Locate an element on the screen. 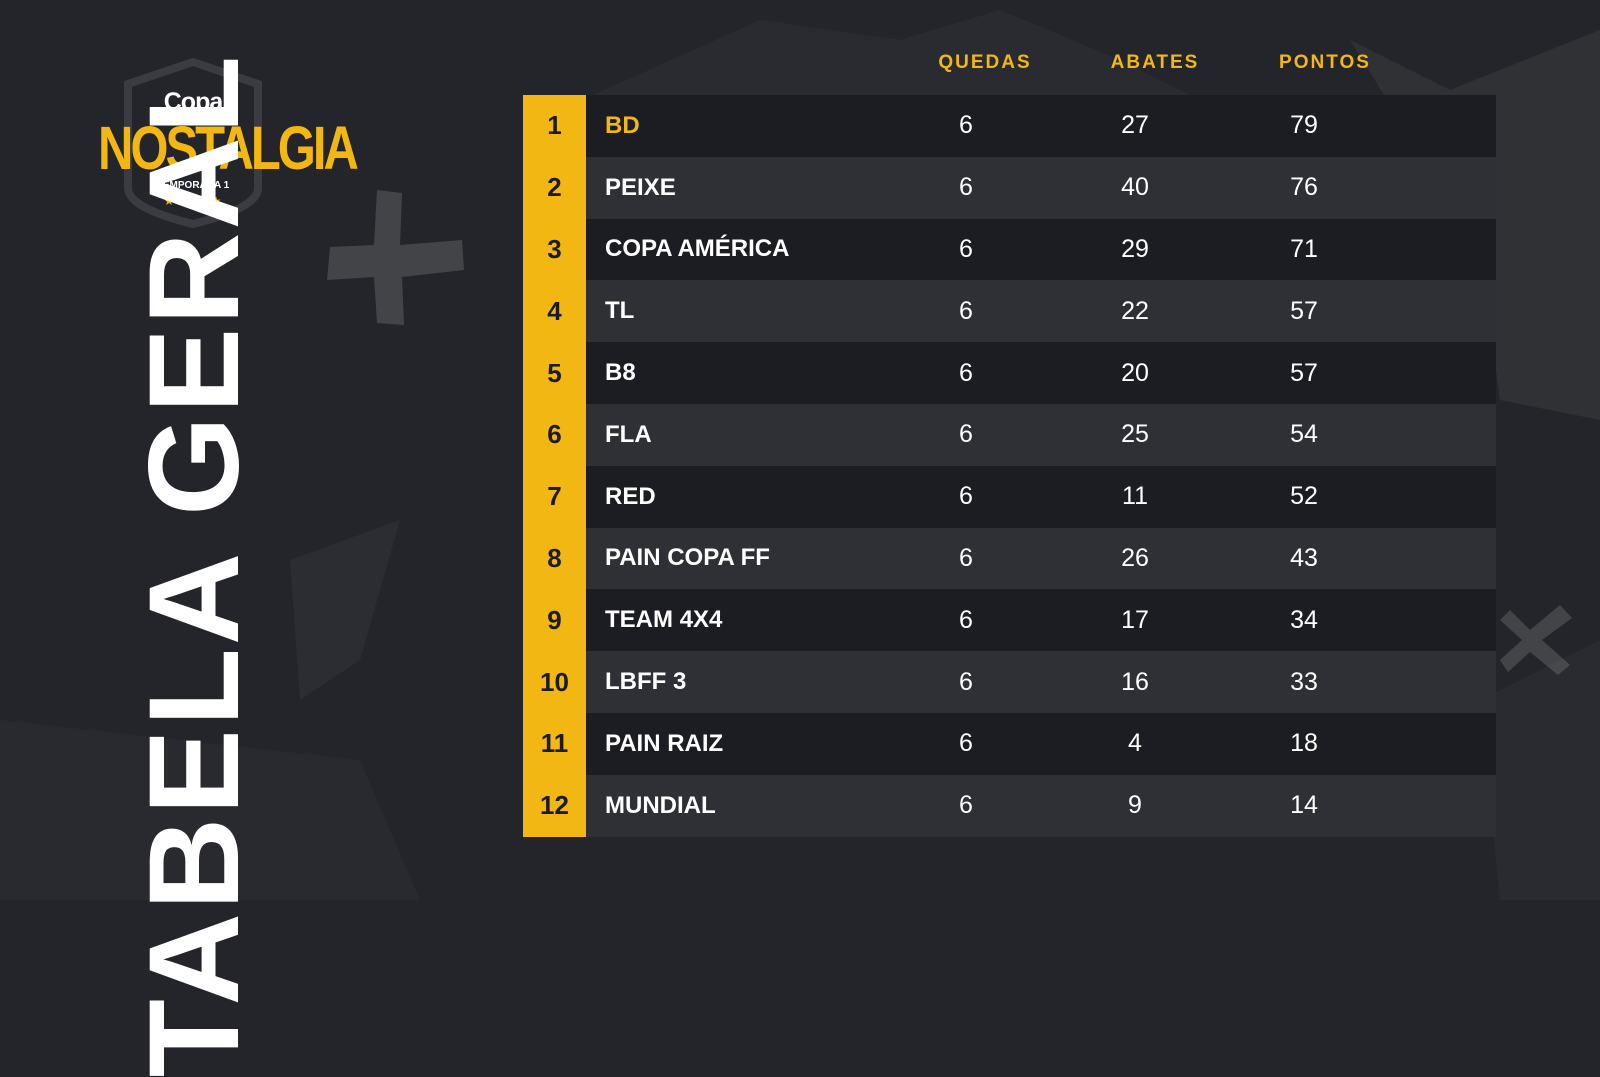  pontos-value: 79 is located at coordinates (1304, 125).